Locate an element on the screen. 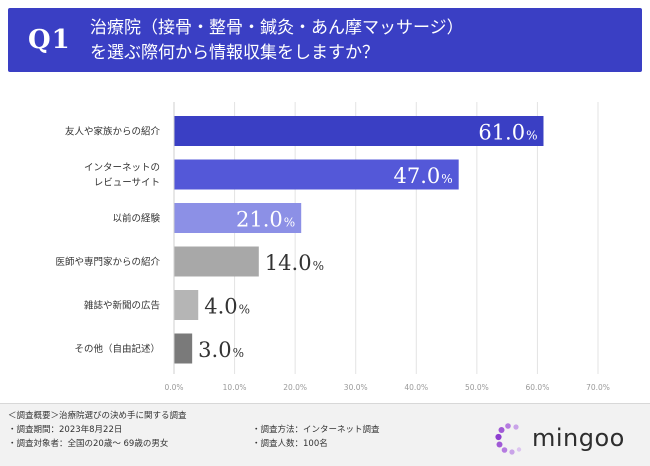 The width and height of the screenshot is (650, 466). mingoo-logo-text: mingoo is located at coordinates (578, 438).